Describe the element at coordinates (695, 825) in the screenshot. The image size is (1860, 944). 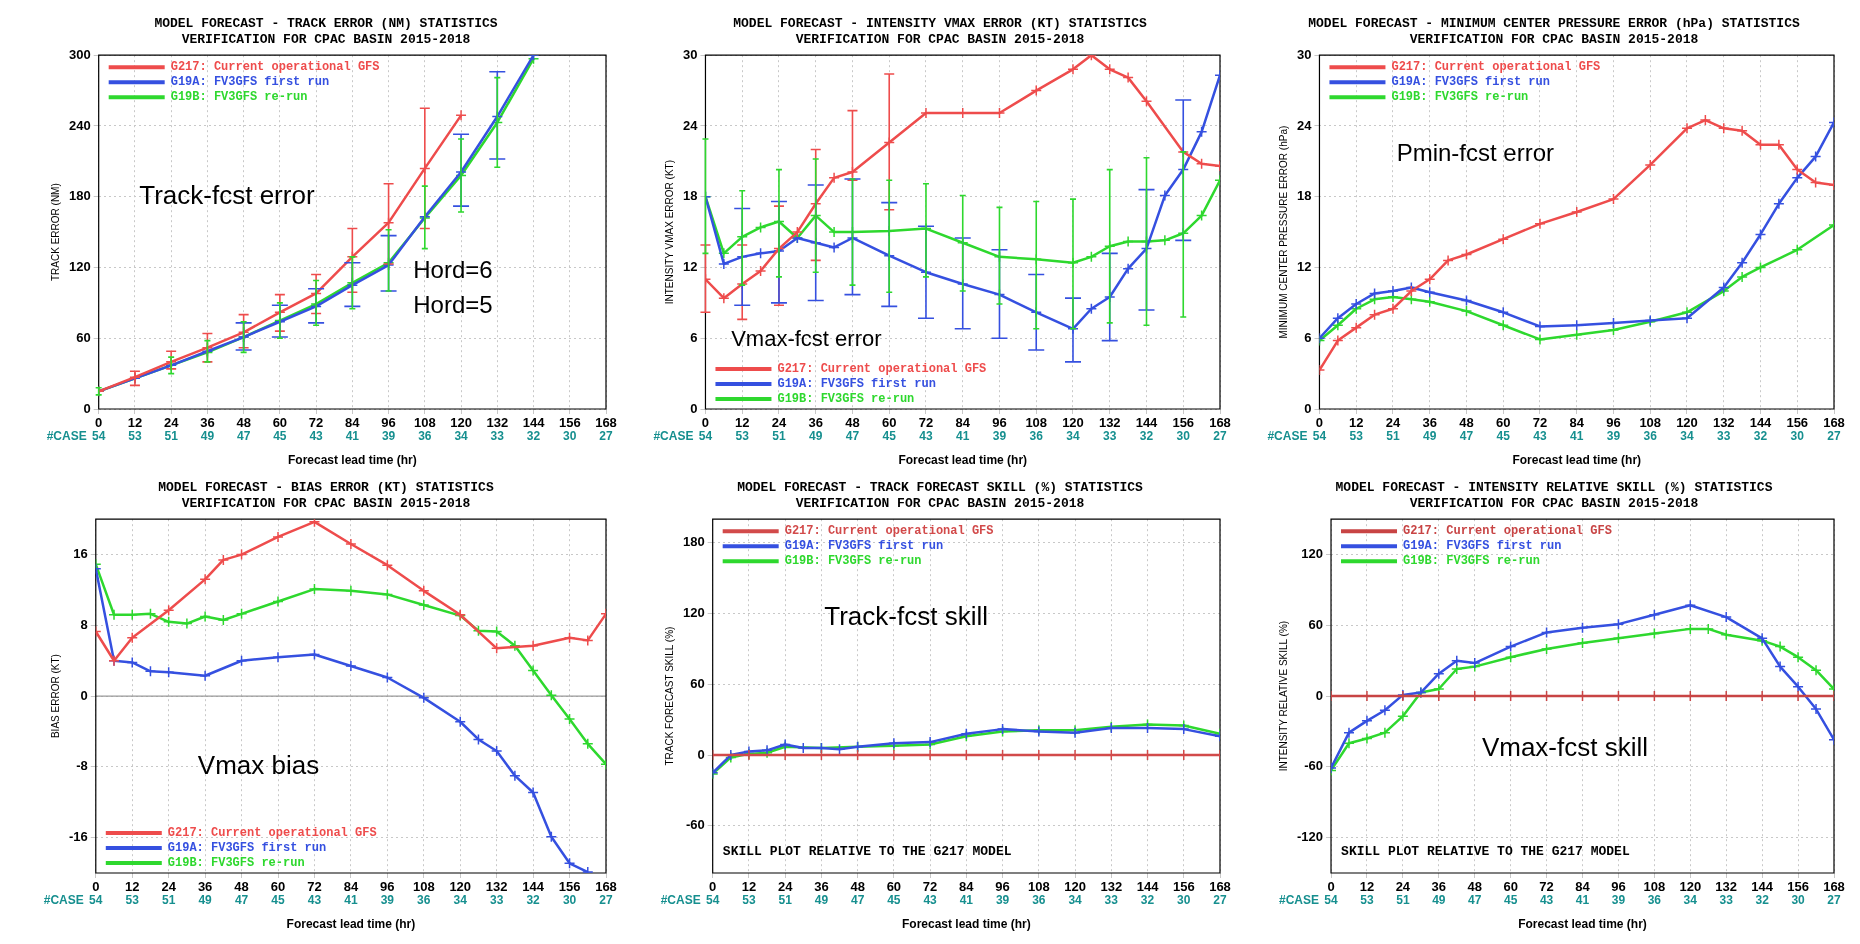
I see `y-tick-label: -60` at that location.